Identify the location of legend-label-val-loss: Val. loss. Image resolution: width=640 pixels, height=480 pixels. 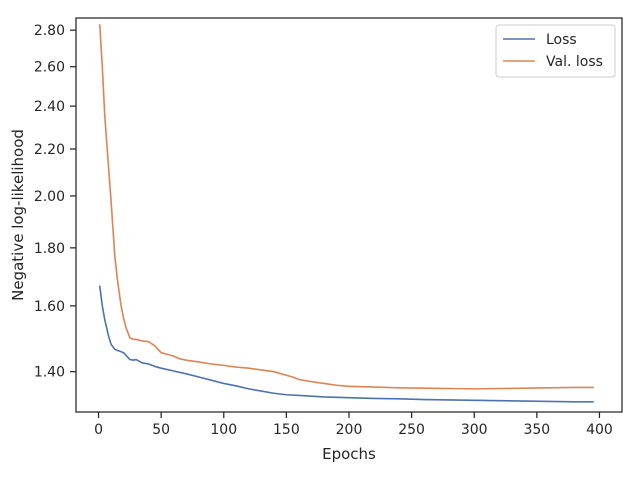
(574, 62).